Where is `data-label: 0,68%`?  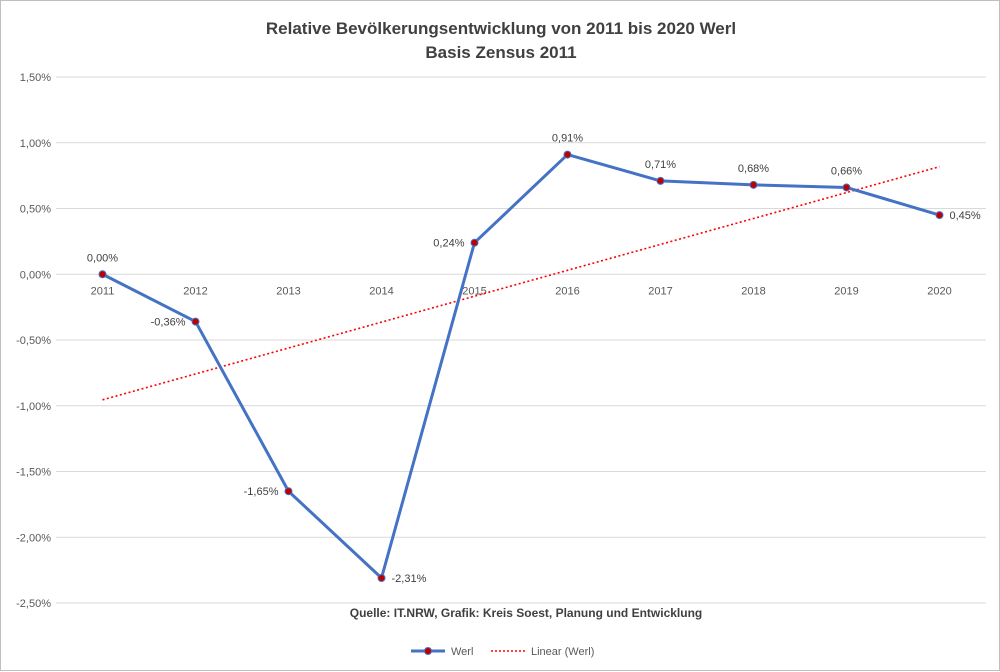
data-label: 0,68% is located at coordinates (753, 169).